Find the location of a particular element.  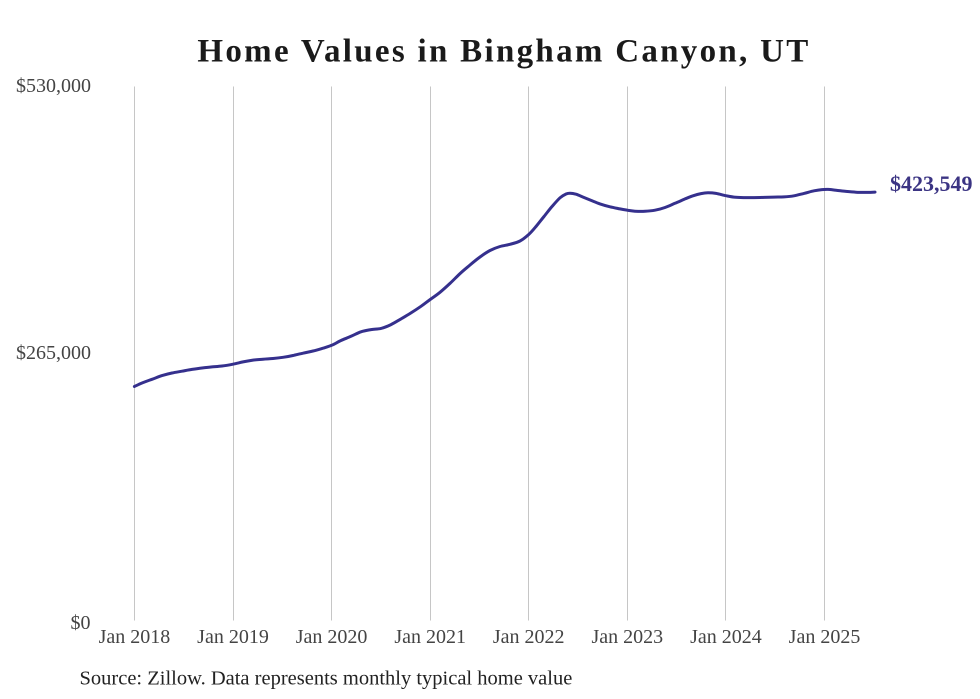

svg-text: Jan 2022 is located at coordinates (529, 637).